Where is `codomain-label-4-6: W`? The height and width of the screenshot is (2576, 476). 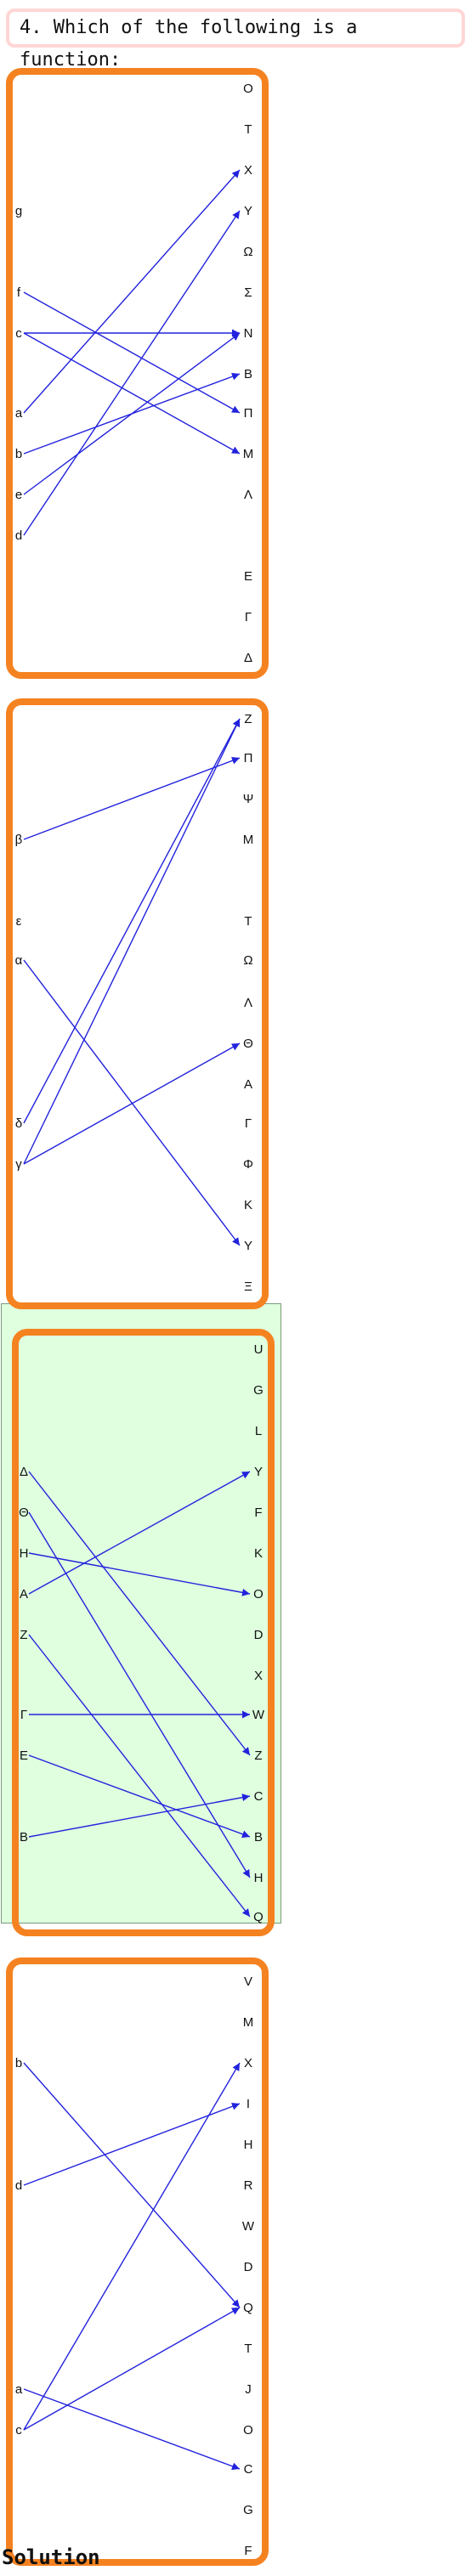 codomain-label-4-6: W is located at coordinates (248, 2226).